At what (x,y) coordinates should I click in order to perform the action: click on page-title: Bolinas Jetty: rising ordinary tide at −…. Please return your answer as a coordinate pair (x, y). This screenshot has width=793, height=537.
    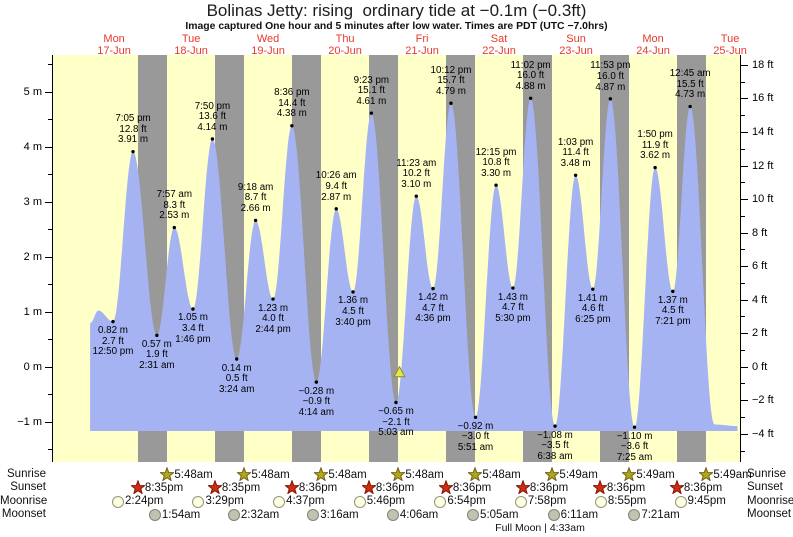
    Looking at the image, I should click on (396, 10).